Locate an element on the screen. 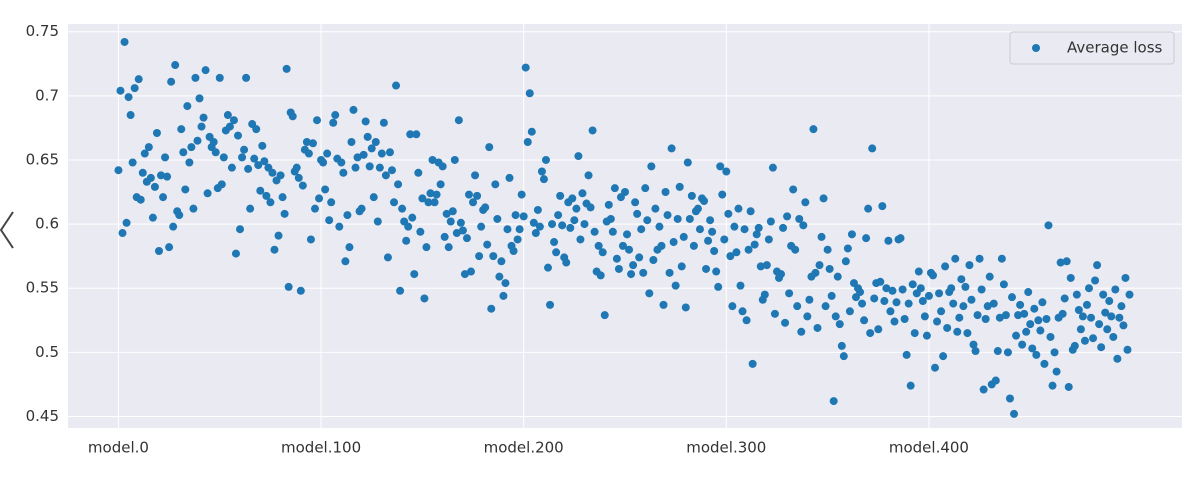 The width and height of the screenshot is (1200, 491). back-chevron is located at coordinates (7, 230).